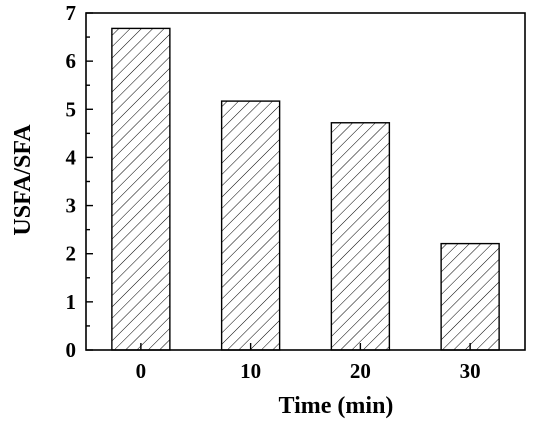  Describe the element at coordinates (71, 350) in the screenshot. I see `y-tick-label: 0` at that location.